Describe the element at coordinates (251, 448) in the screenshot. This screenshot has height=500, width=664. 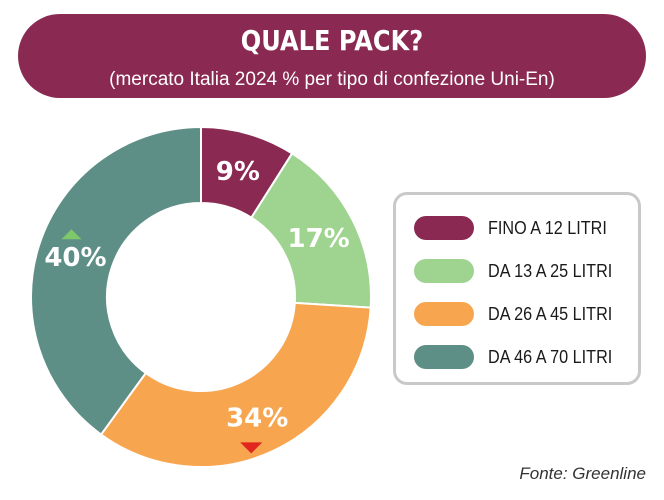
I see `trend-down-icon` at that location.